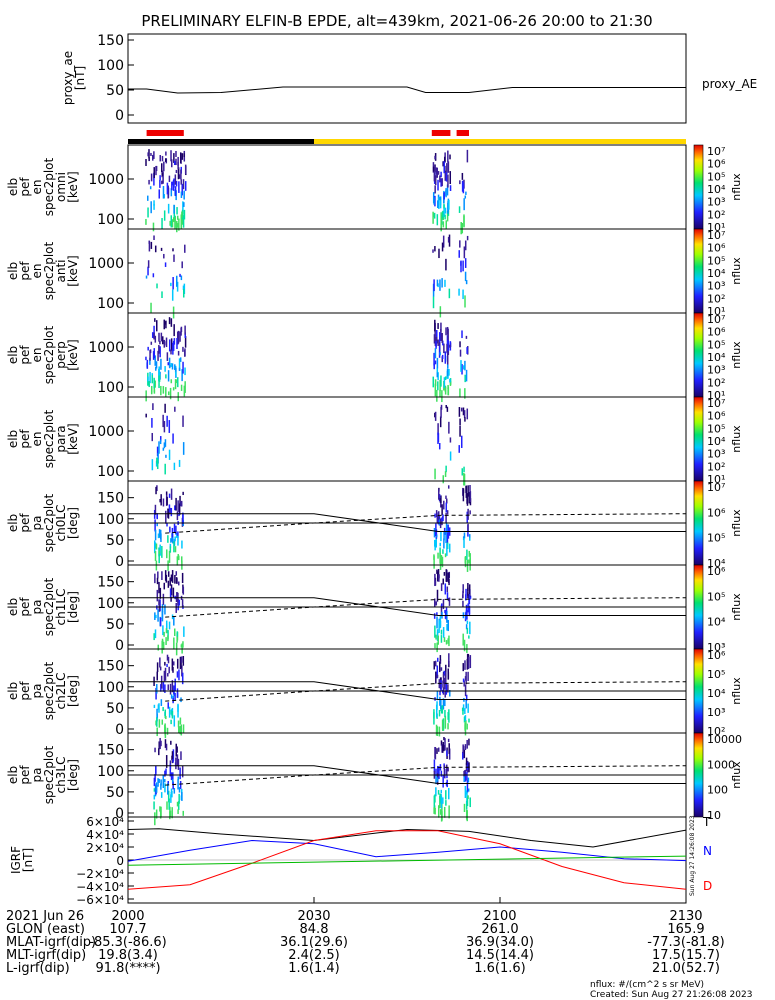 This screenshot has height=1000, width=775. What do you see at coordinates (716, 416) in the screenshot?
I see `spec-panel-4-colorbar-tick-label: 10⁶` at bounding box center [716, 416].